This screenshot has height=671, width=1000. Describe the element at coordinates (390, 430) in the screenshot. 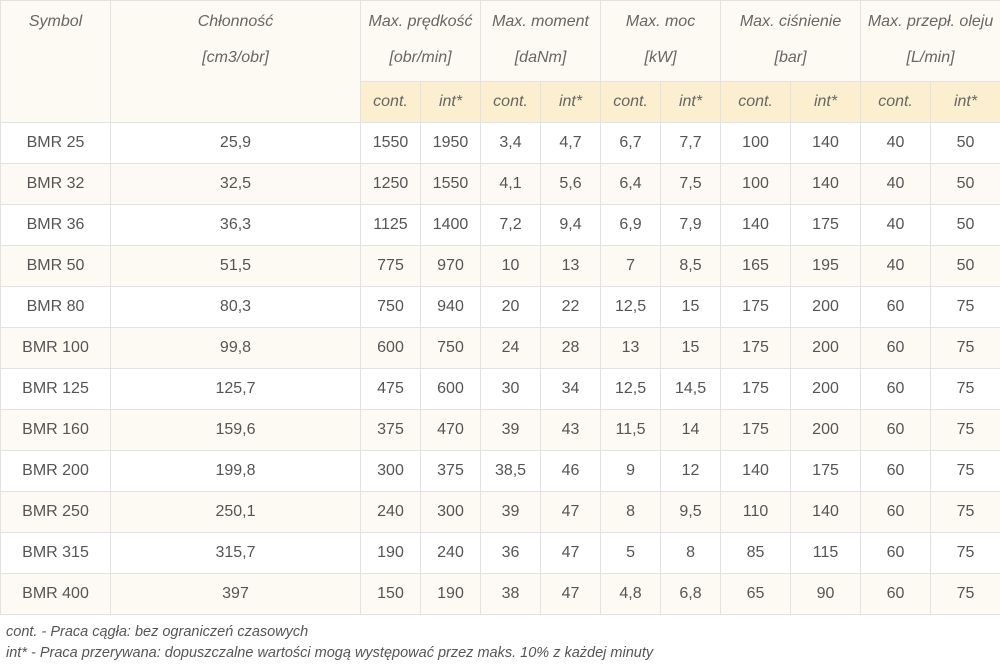

I see `cell-value: 375` at that location.